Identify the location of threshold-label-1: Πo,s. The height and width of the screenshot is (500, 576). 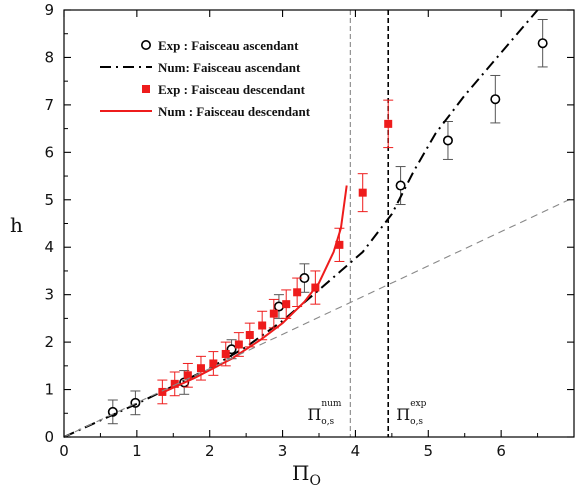
(320, 416).